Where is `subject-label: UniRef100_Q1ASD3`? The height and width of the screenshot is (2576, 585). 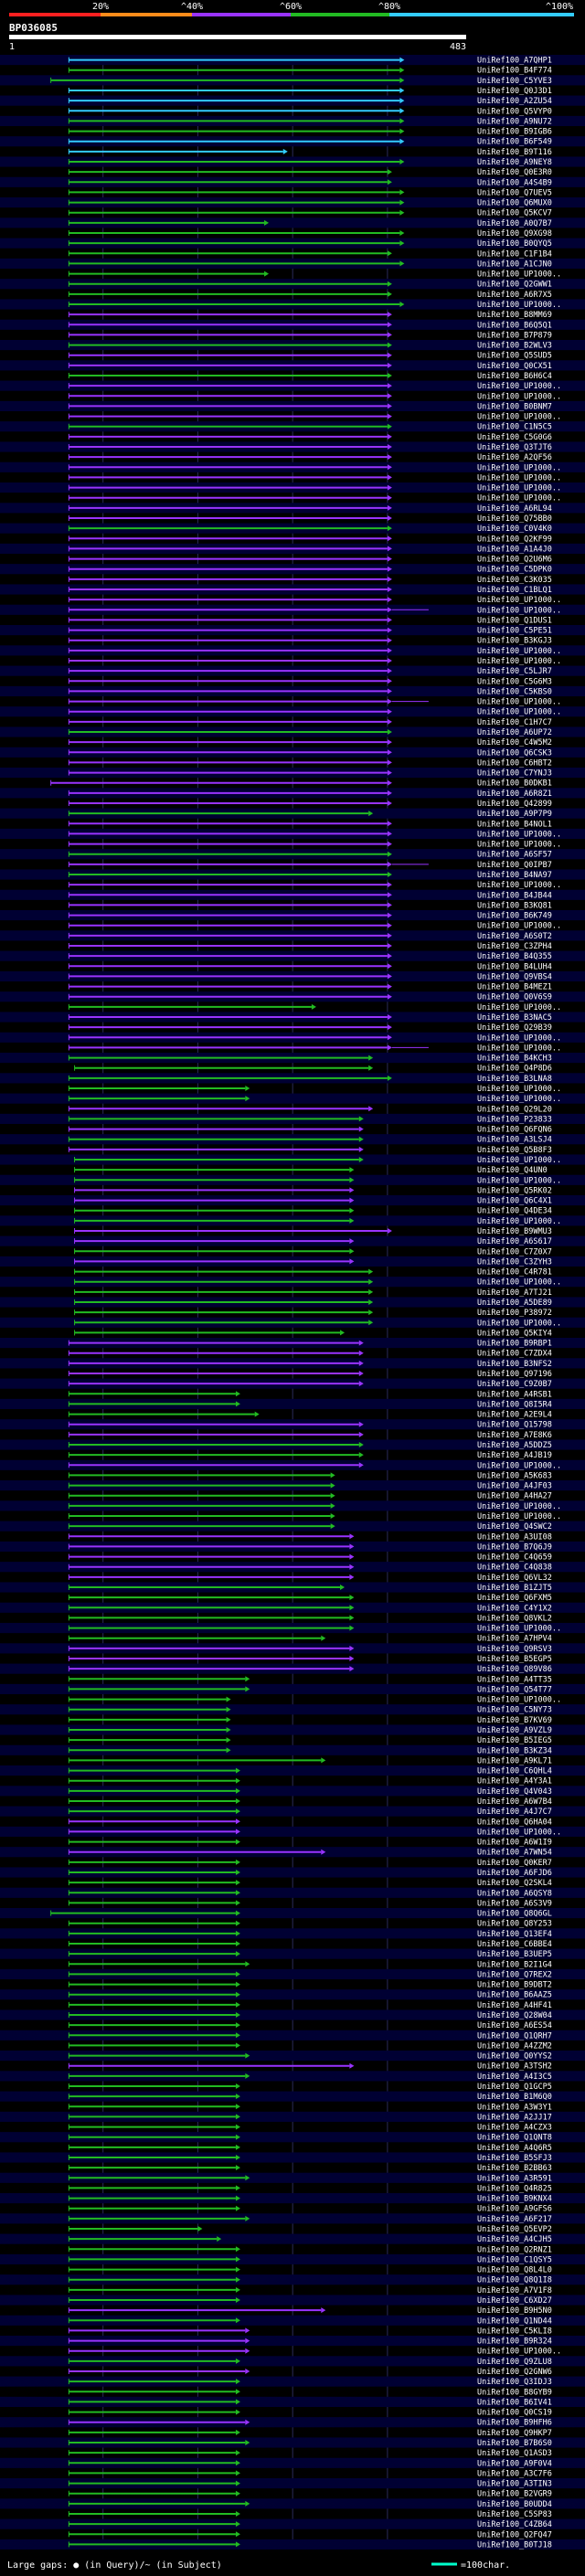
subject-label: UniRef100_Q1ASD3 is located at coordinates (514, 2453).